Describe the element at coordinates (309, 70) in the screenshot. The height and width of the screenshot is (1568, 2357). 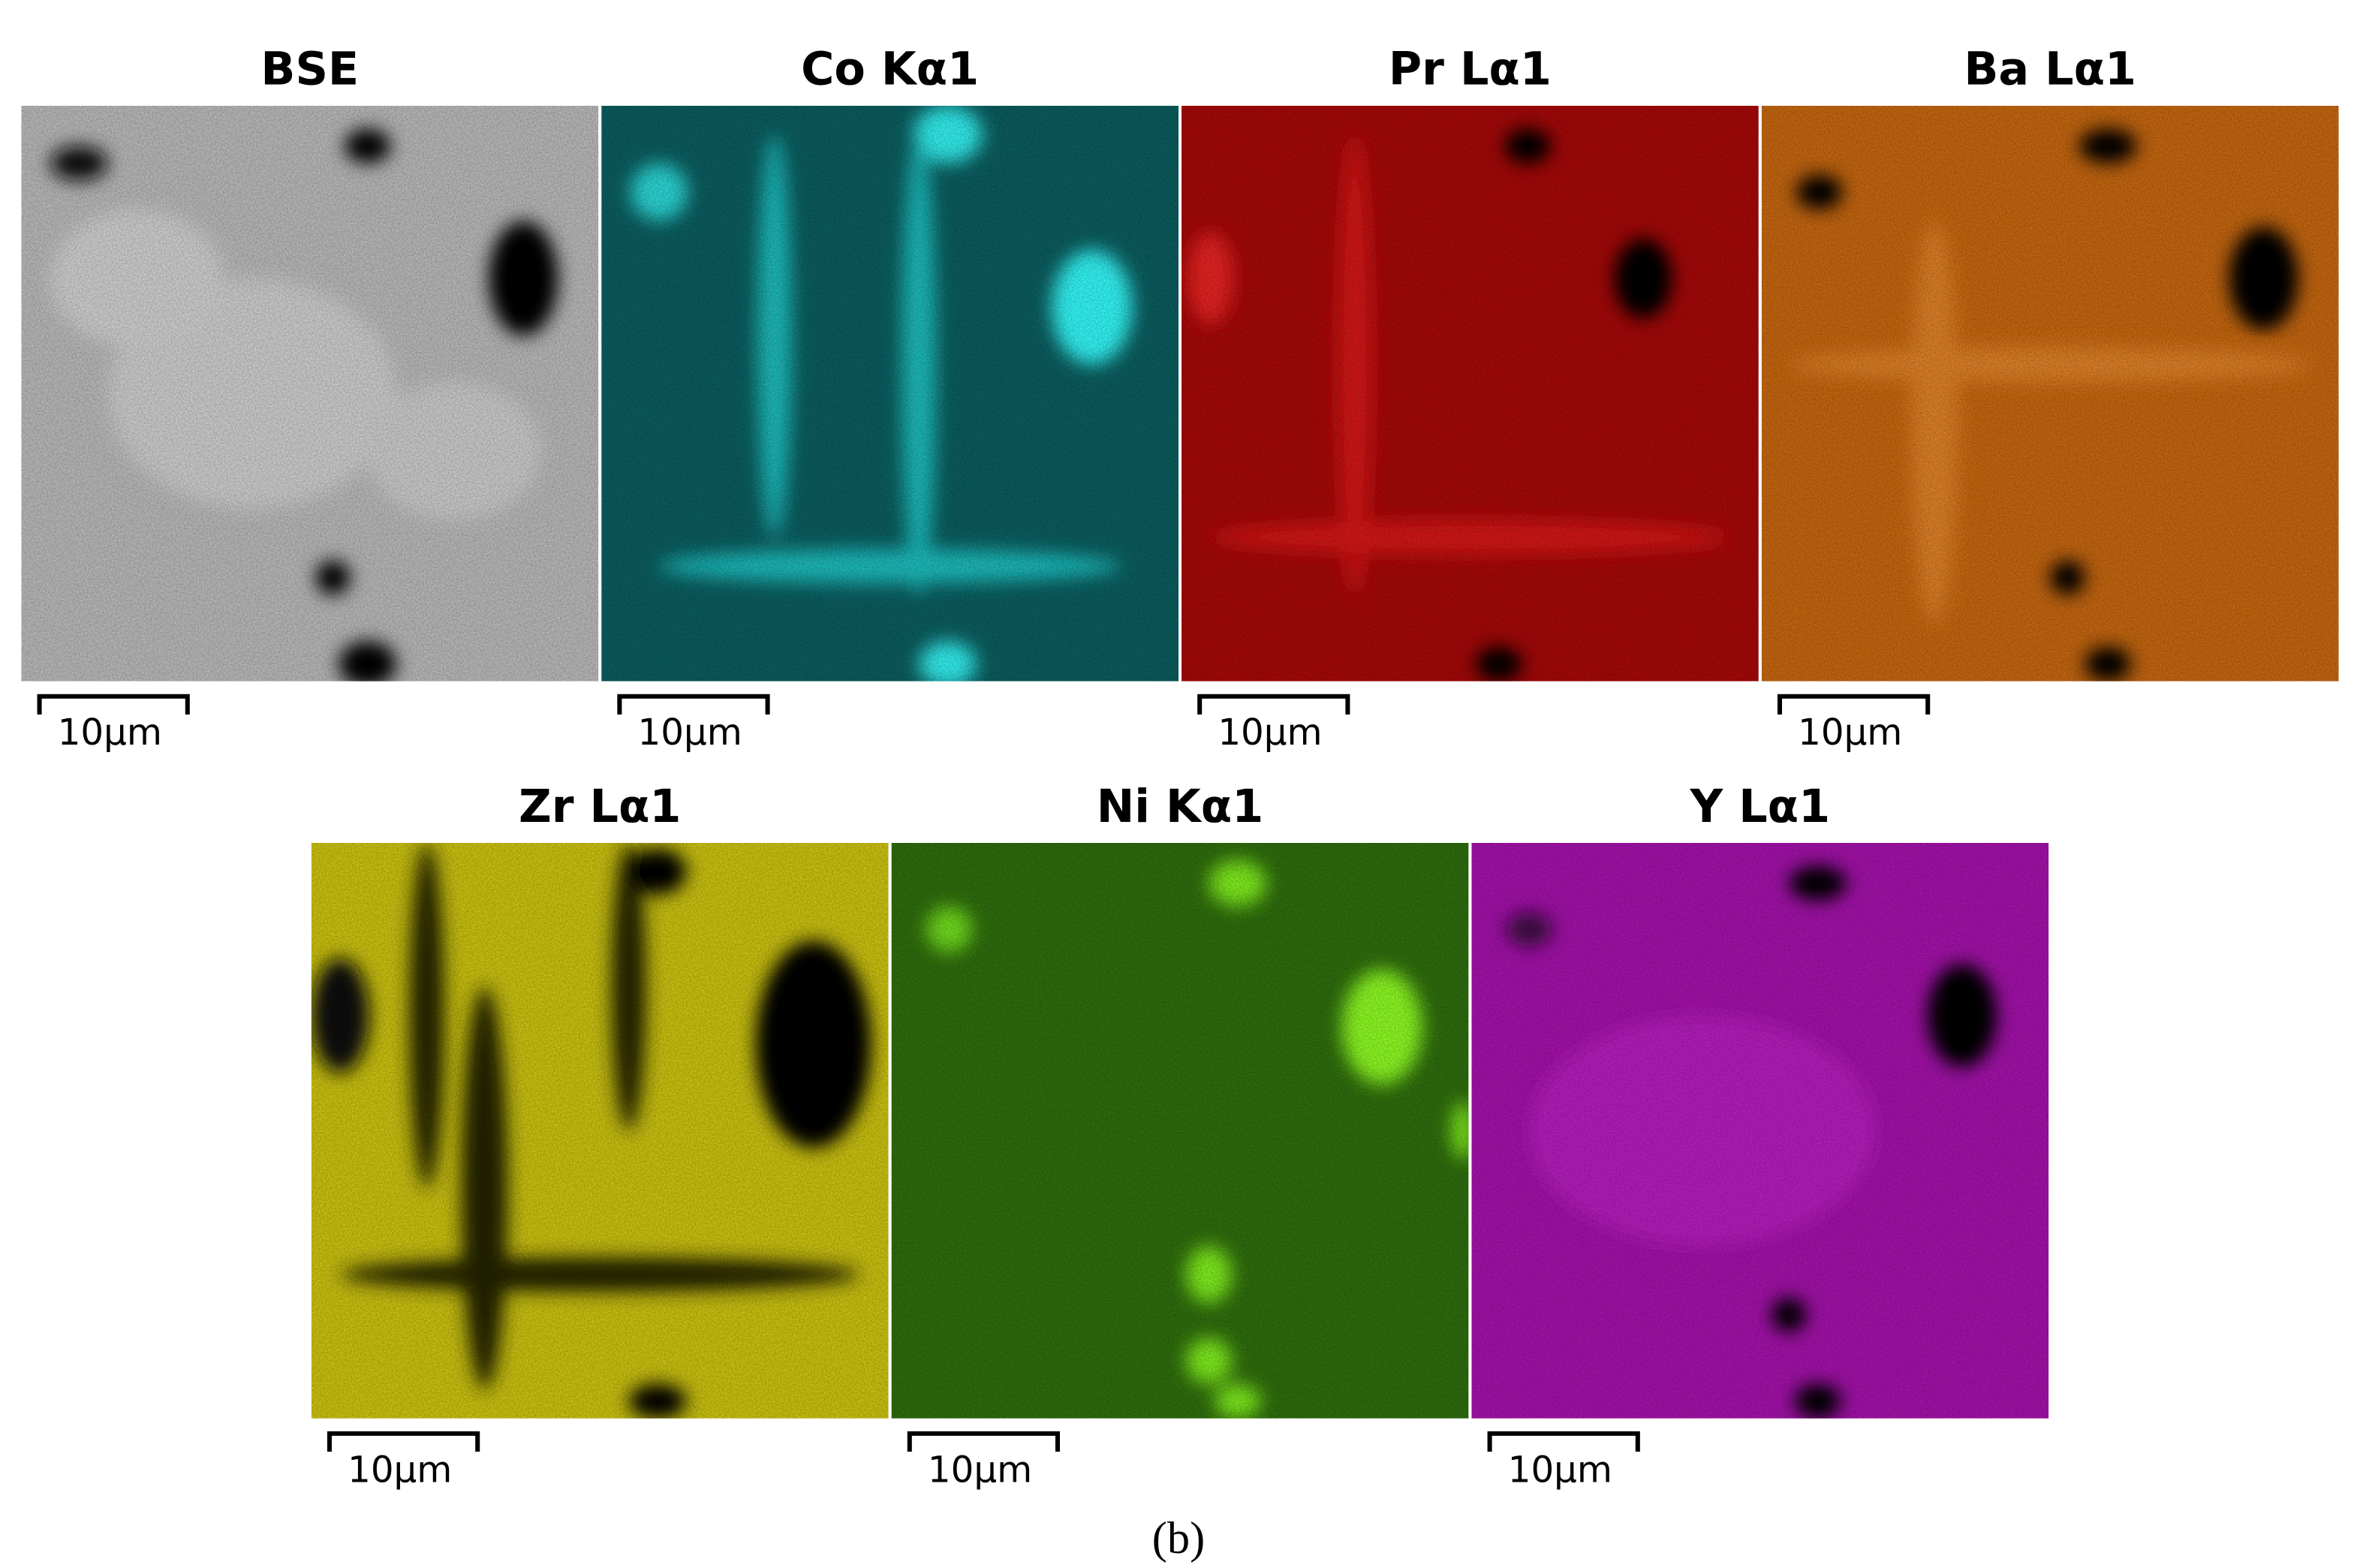
I see `panel-title: BSE` at that location.